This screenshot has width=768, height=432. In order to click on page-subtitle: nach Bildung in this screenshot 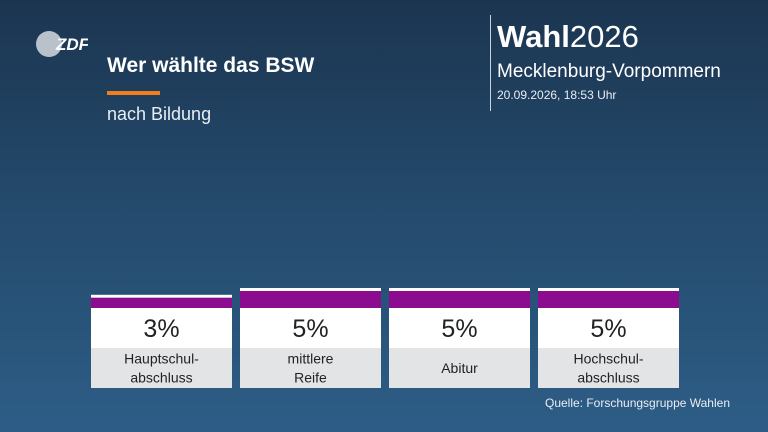, I will do `click(159, 114)`.